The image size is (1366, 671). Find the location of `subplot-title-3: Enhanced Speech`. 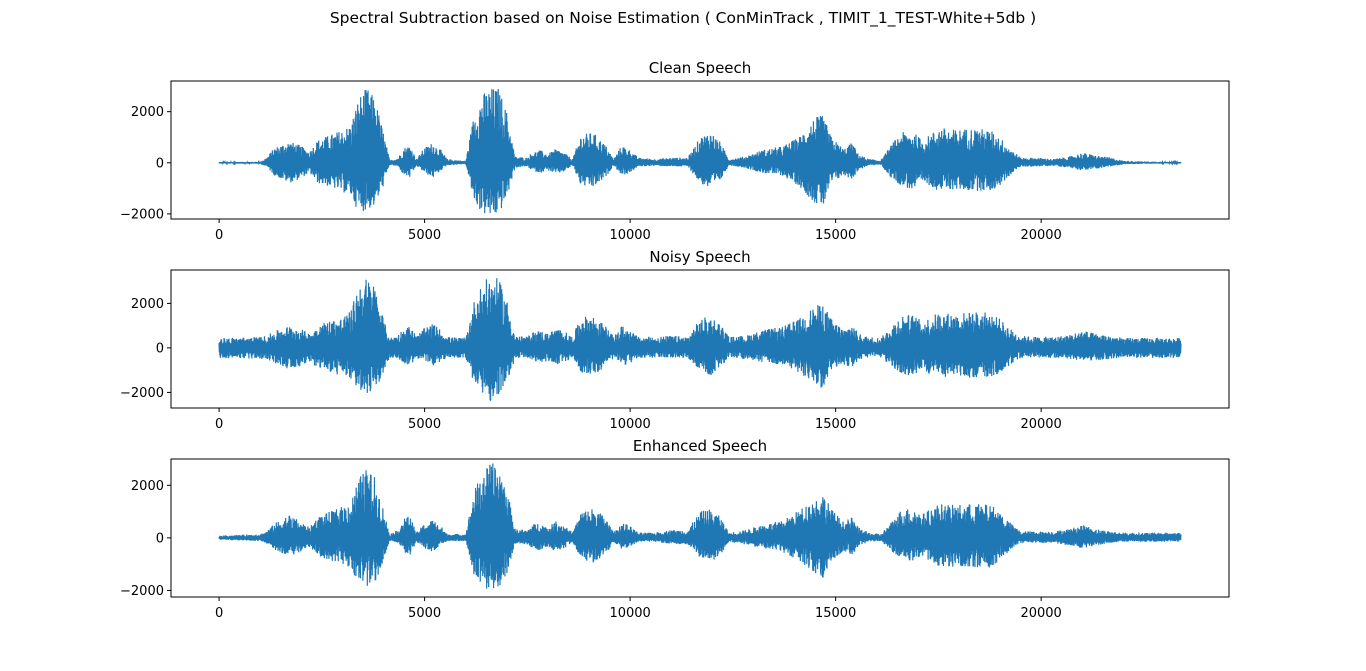

subplot-title-3: Enhanced Speech is located at coordinates (700, 446).